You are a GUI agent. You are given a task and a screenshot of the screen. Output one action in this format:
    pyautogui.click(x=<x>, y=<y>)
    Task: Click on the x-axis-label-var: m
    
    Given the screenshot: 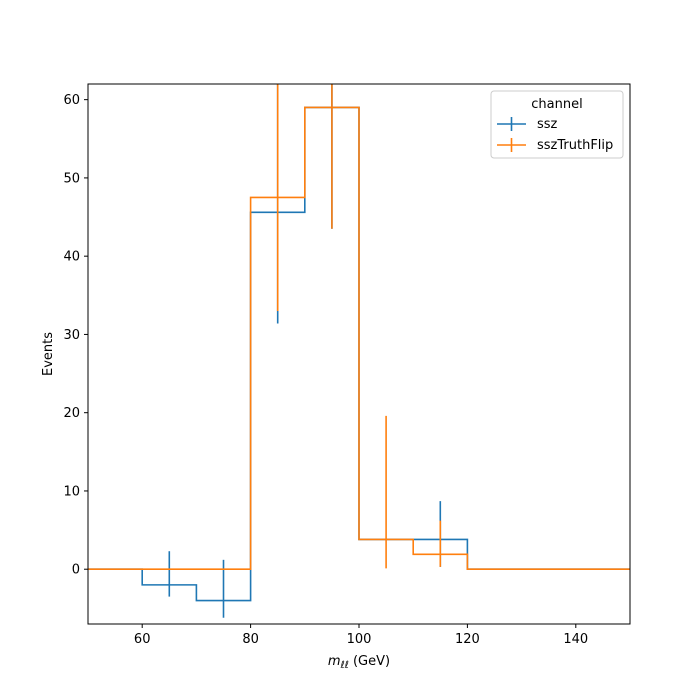 What is the action you would take?
    pyautogui.click(x=334, y=661)
    